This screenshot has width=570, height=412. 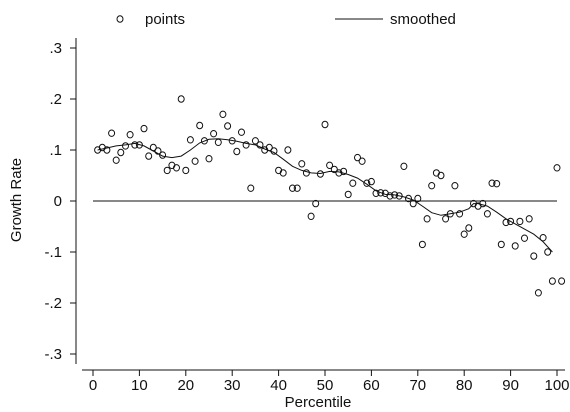 I want to click on x-tick-label: 30, so click(x=232, y=385).